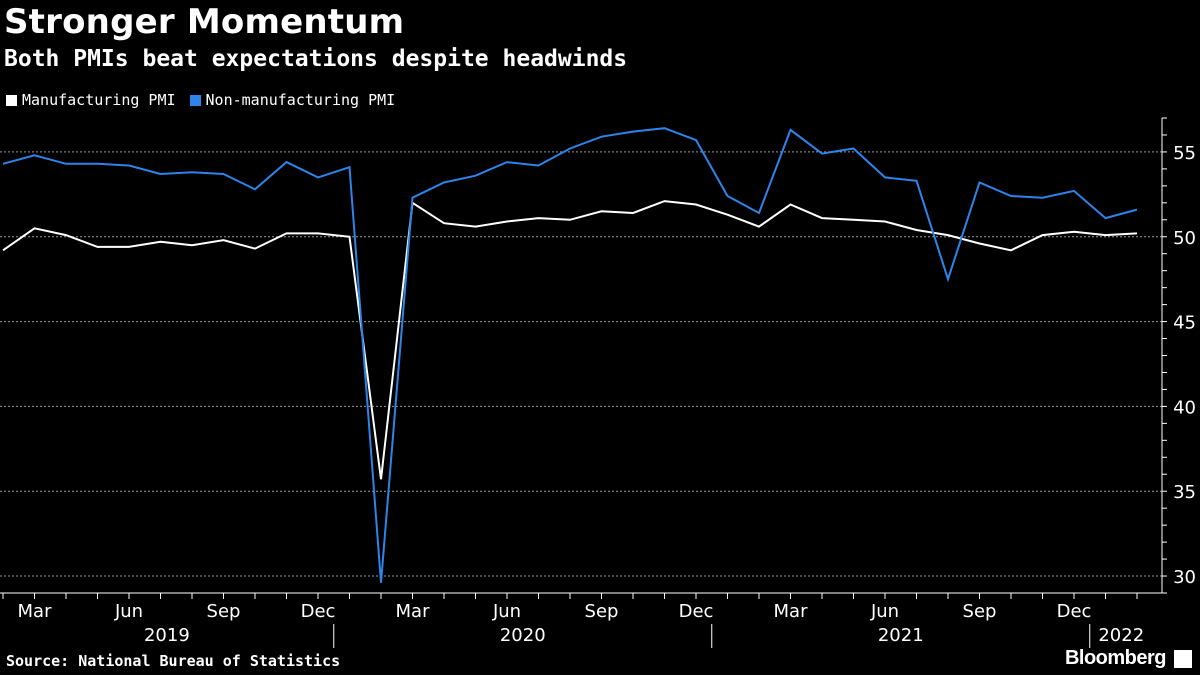 The image size is (1200, 675). I want to click on year-label-2022: 2022, so click(1121, 635).